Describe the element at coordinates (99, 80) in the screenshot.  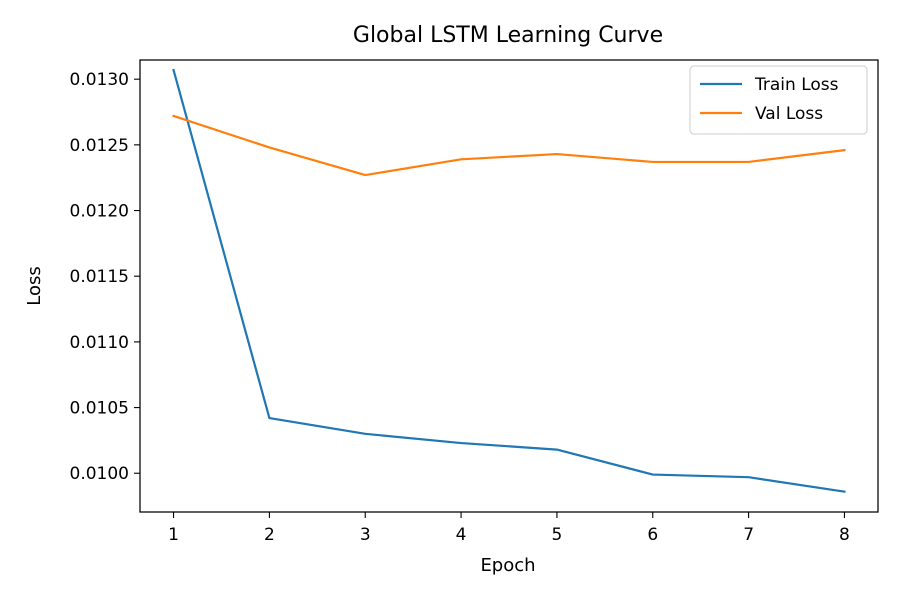
I see `y-tick-label: 0.0130` at that location.